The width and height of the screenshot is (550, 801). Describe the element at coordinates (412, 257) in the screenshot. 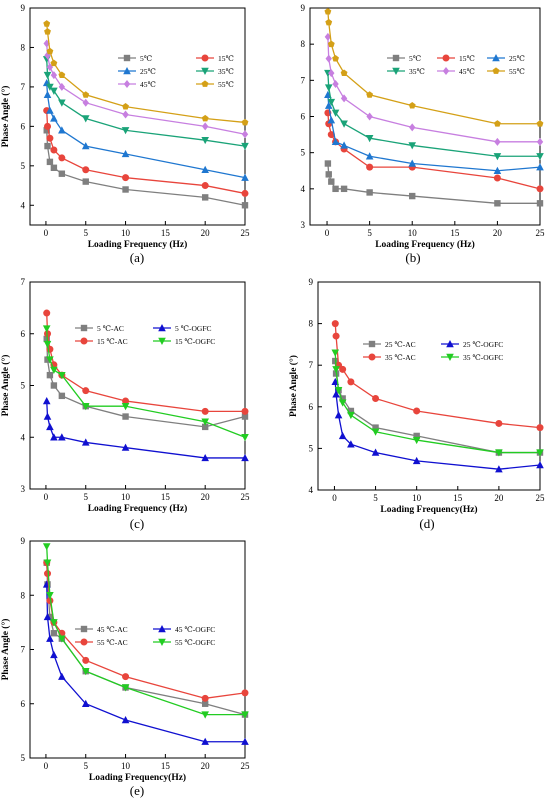

I see `panel-caption: (b)` at that location.